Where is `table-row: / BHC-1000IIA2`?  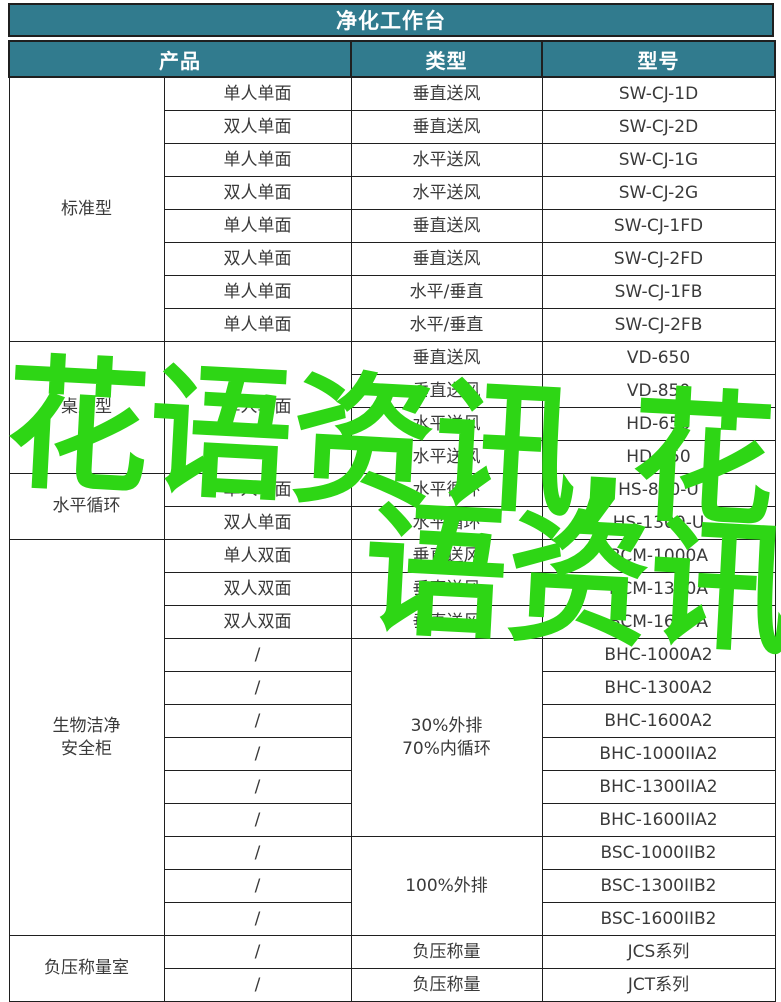 table-row: / BHC-1000IIA2 is located at coordinates (392, 754).